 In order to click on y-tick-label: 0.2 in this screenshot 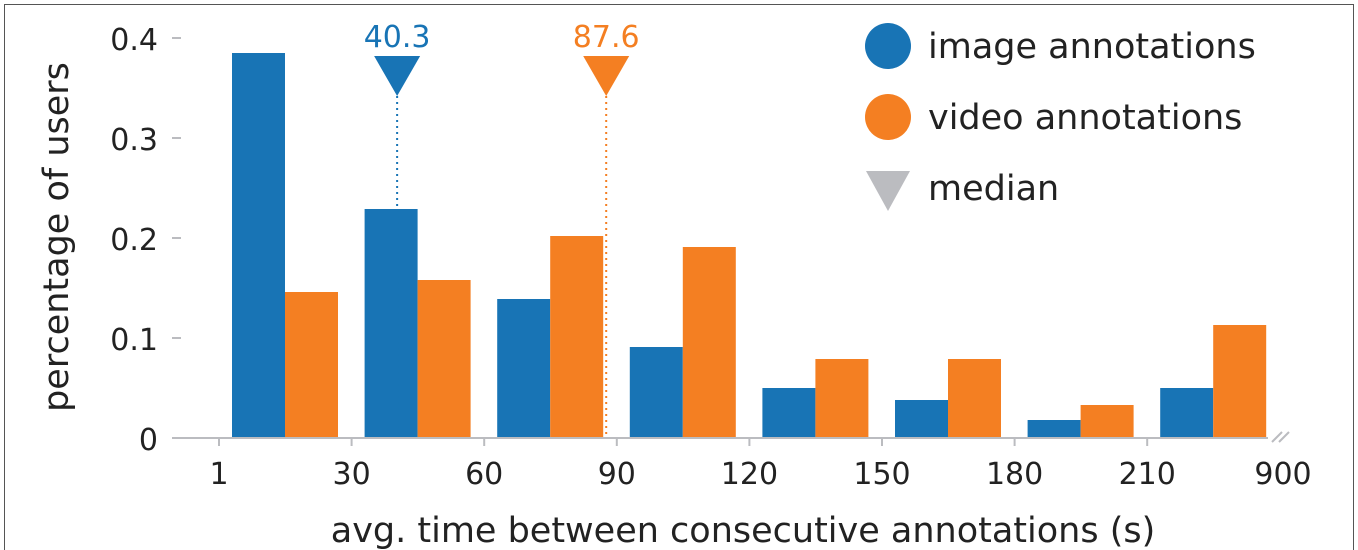, I will do `click(134, 240)`.